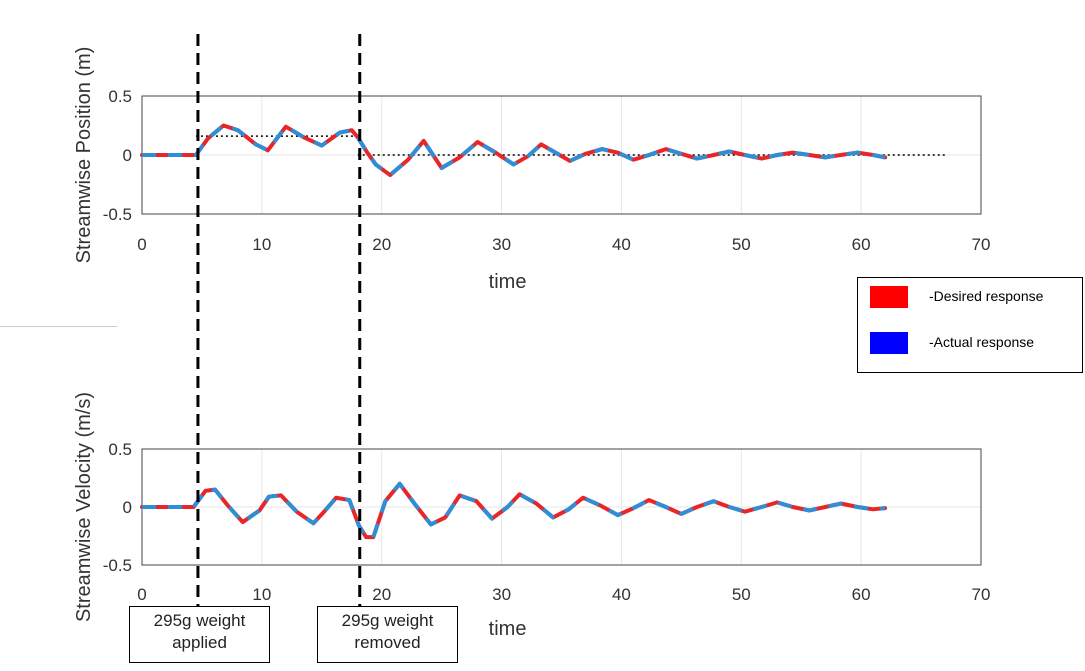 The width and height of the screenshot is (1085, 671). I want to click on divider-line, so click(58, 326).